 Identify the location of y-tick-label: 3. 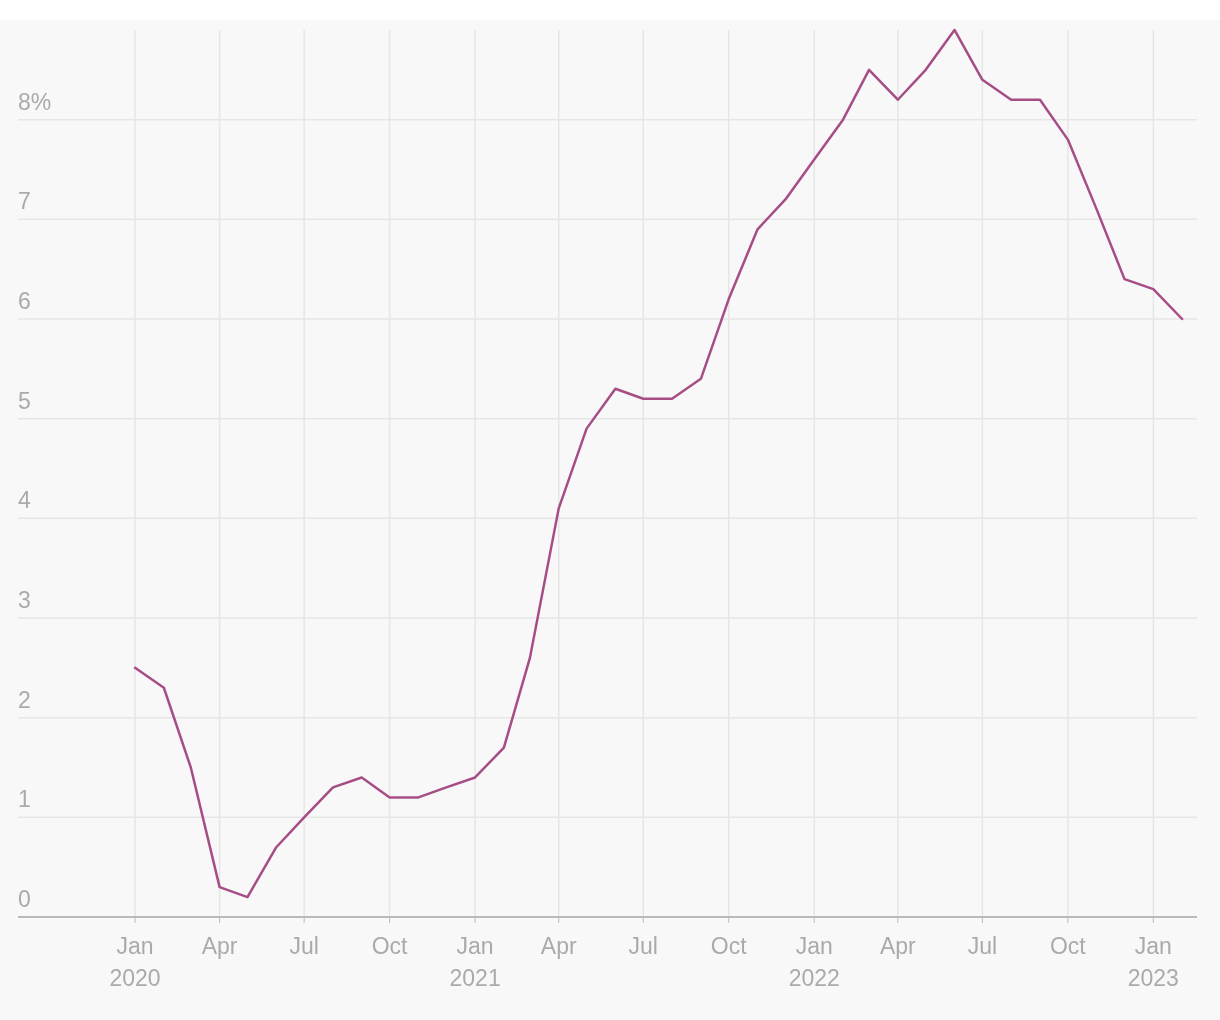
(24, 600).